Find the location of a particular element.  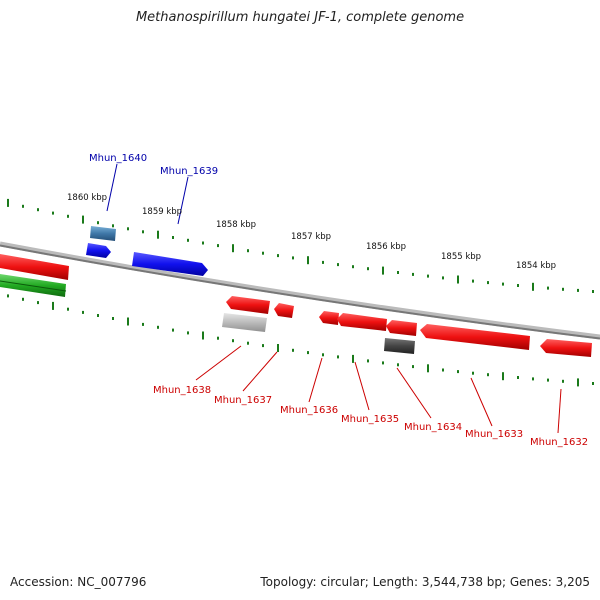

gene-mhun-1640-shape is located at coordinates (103, 233).